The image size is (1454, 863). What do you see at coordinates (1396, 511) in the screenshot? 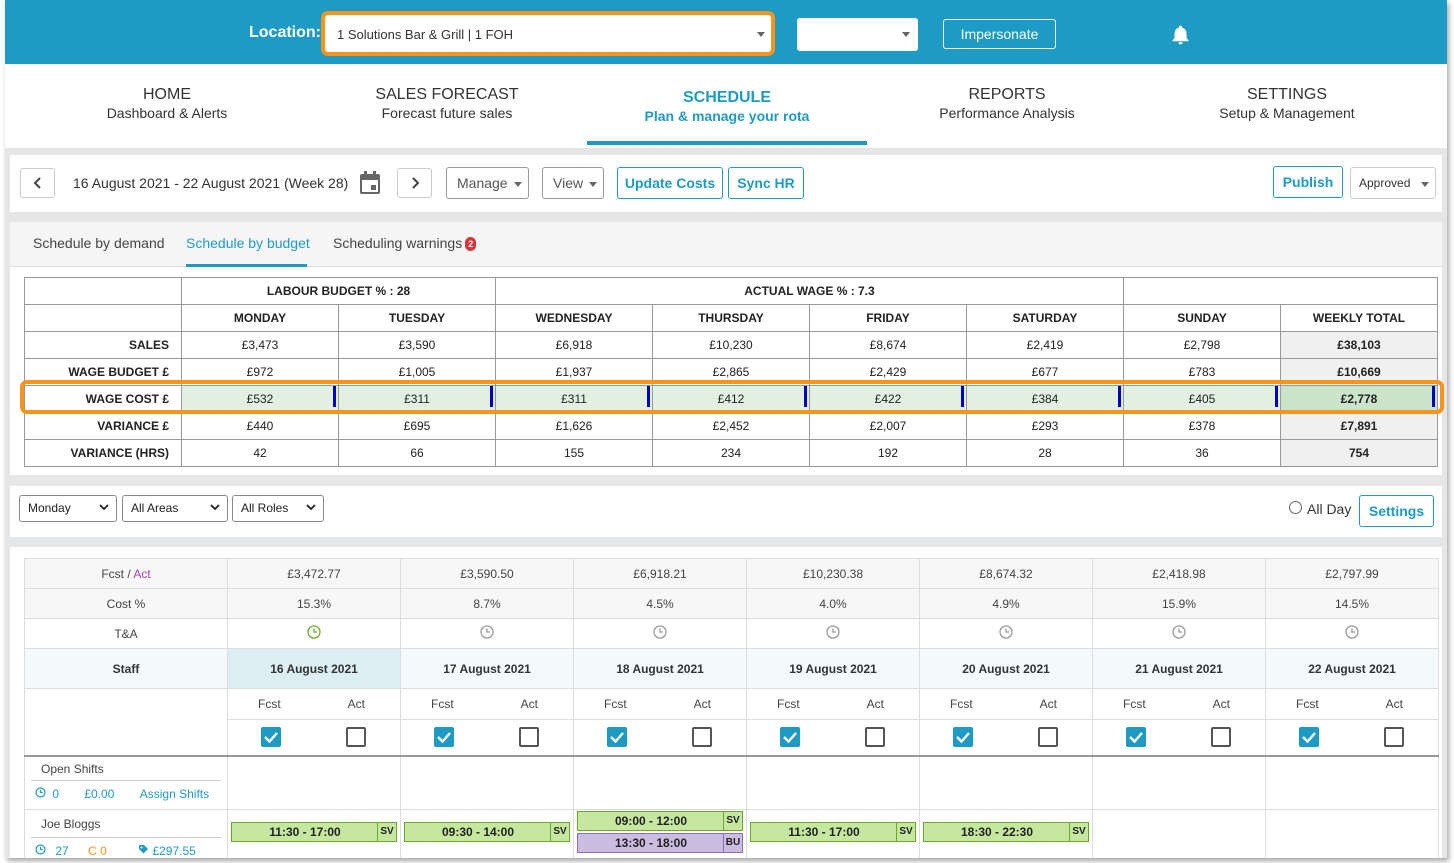
I see `settings-button: Settings` at bounding box center [1396, 511].